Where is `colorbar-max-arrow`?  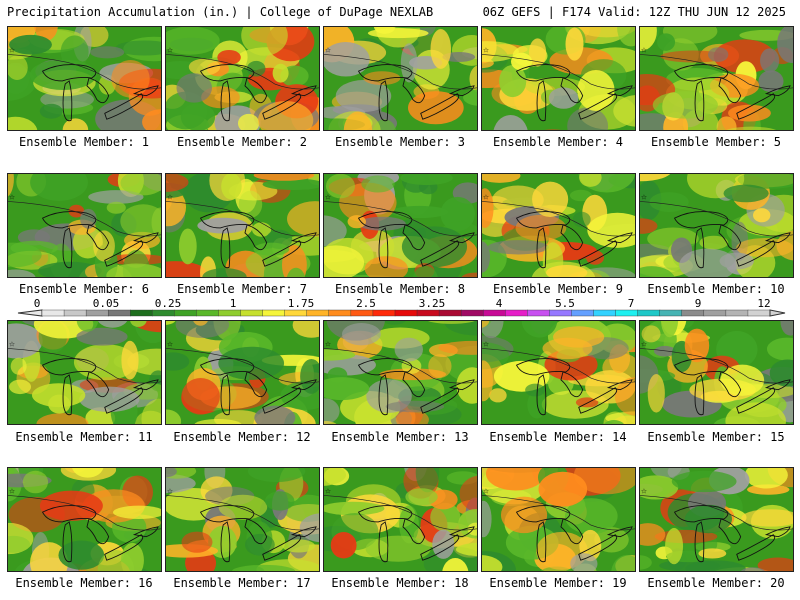 colorbar-max-arrow is located at coordinates (777, 313).